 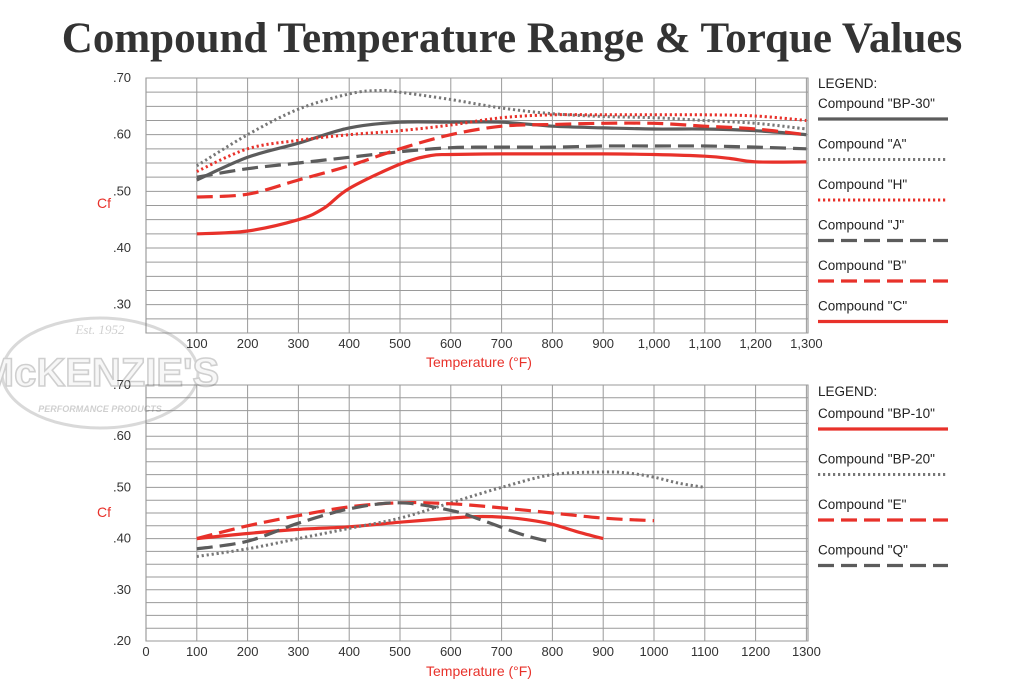 What do you see at coordinates (863, 550) in the screenshot?
I see `legend-entry-label: Compound "Q"` at bounding box center [863, 550].